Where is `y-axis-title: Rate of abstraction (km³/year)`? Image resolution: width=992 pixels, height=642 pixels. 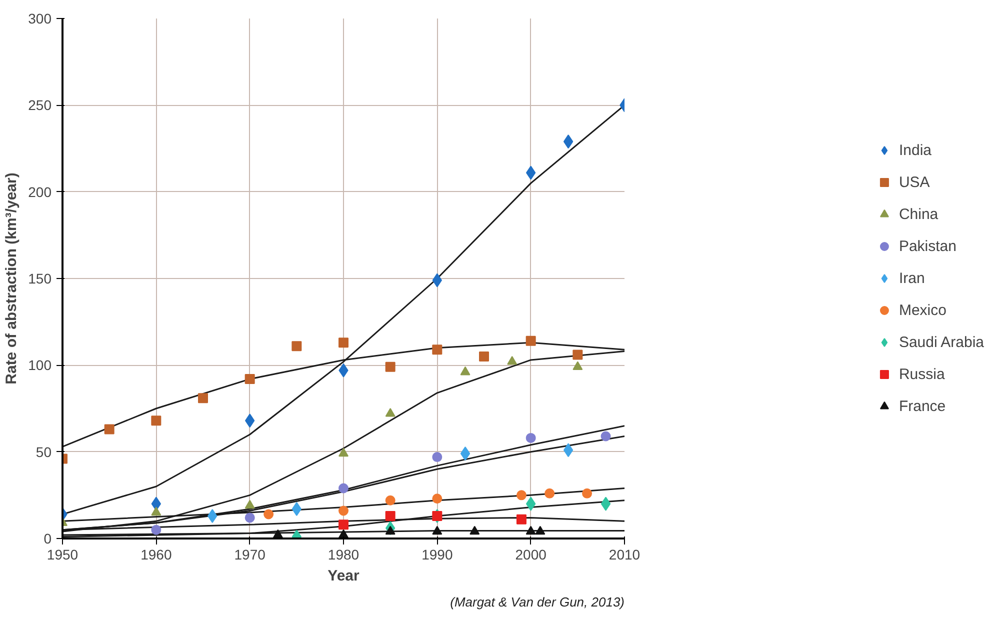 y-axis-title: Rate of abstraction (km³/year) is located at coordinates (11, 278).